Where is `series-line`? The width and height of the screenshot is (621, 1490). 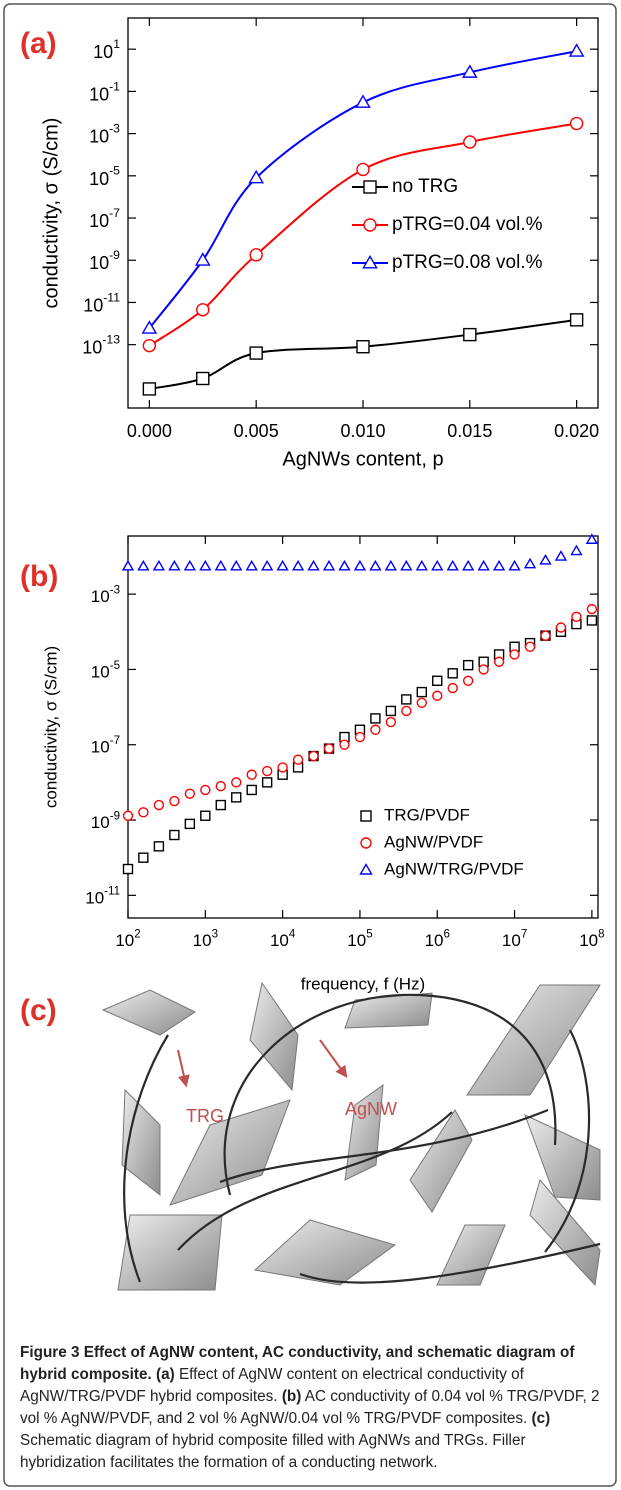
series-line is located at coordinates (363, 354).